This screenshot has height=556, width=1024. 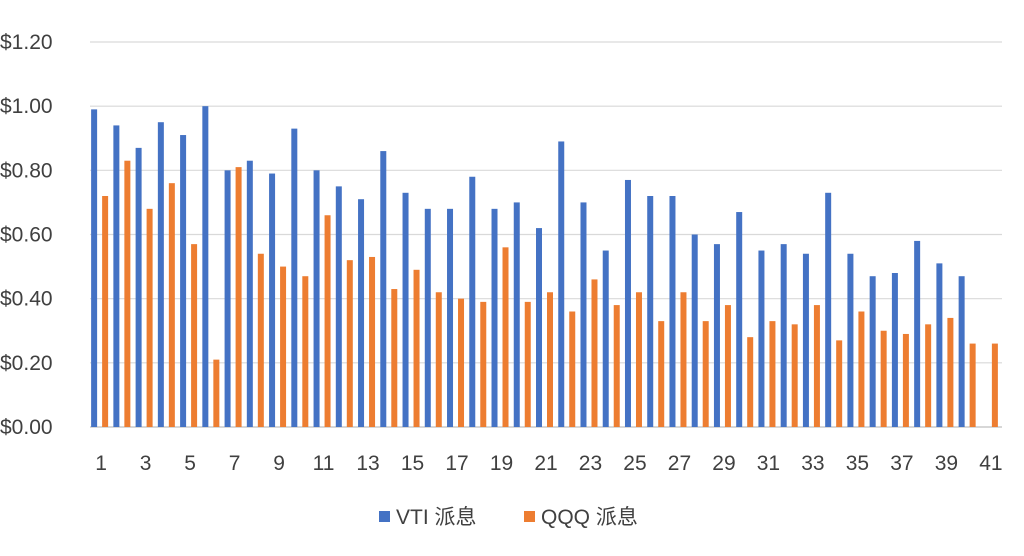 I want to click on x-tick-label: 19, so click(x=501, y=463).